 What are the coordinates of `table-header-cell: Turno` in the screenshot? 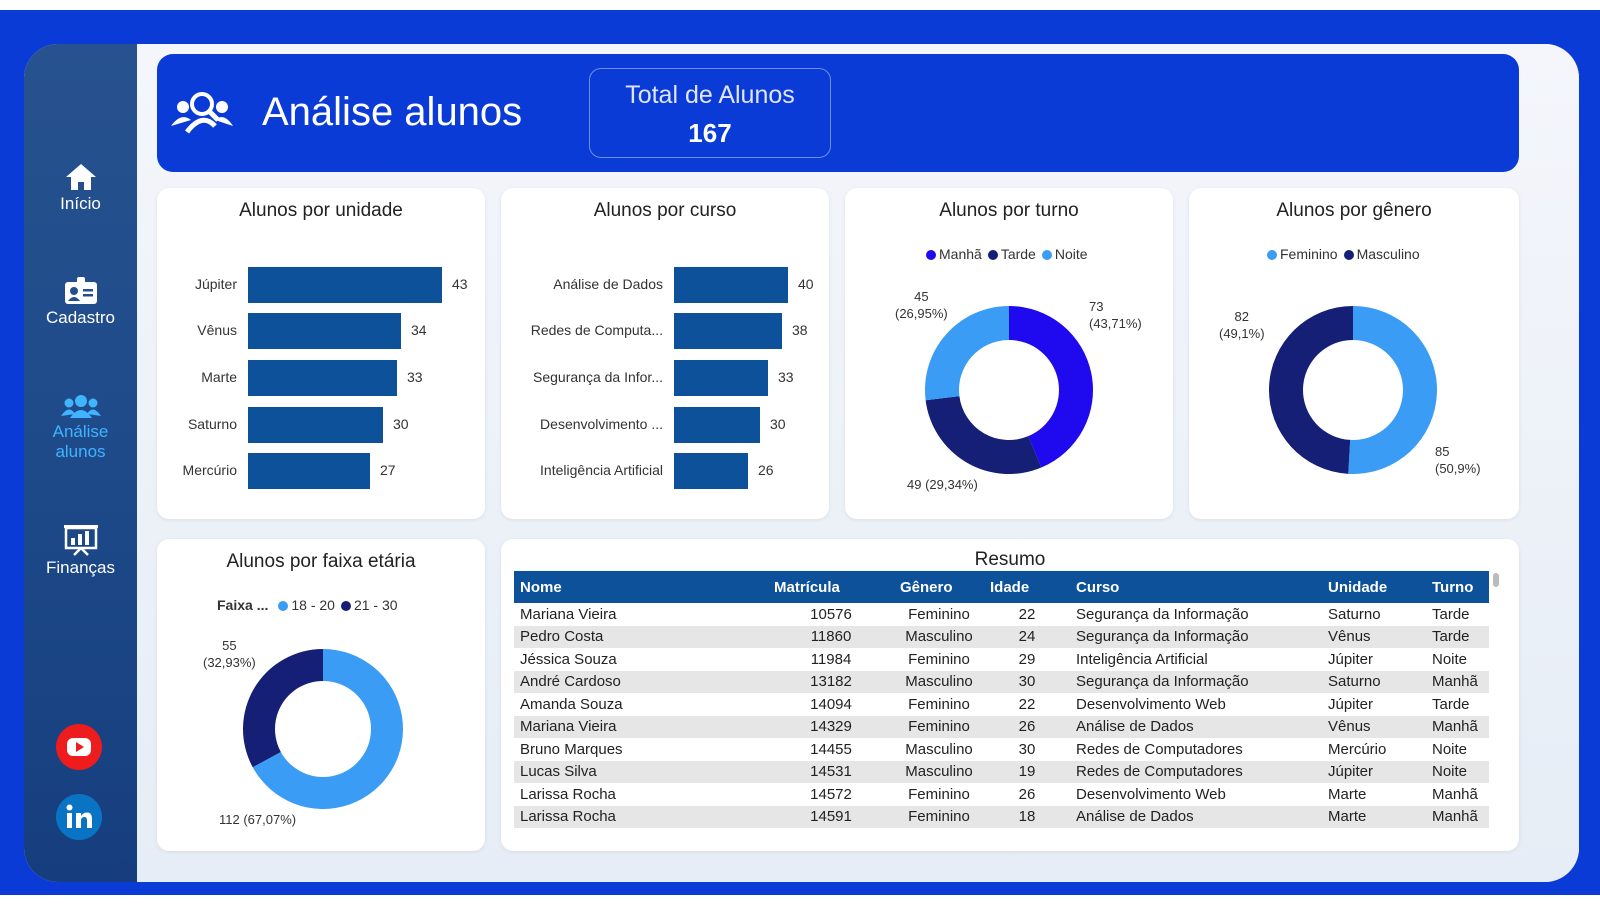 It's located at (1457, 587).